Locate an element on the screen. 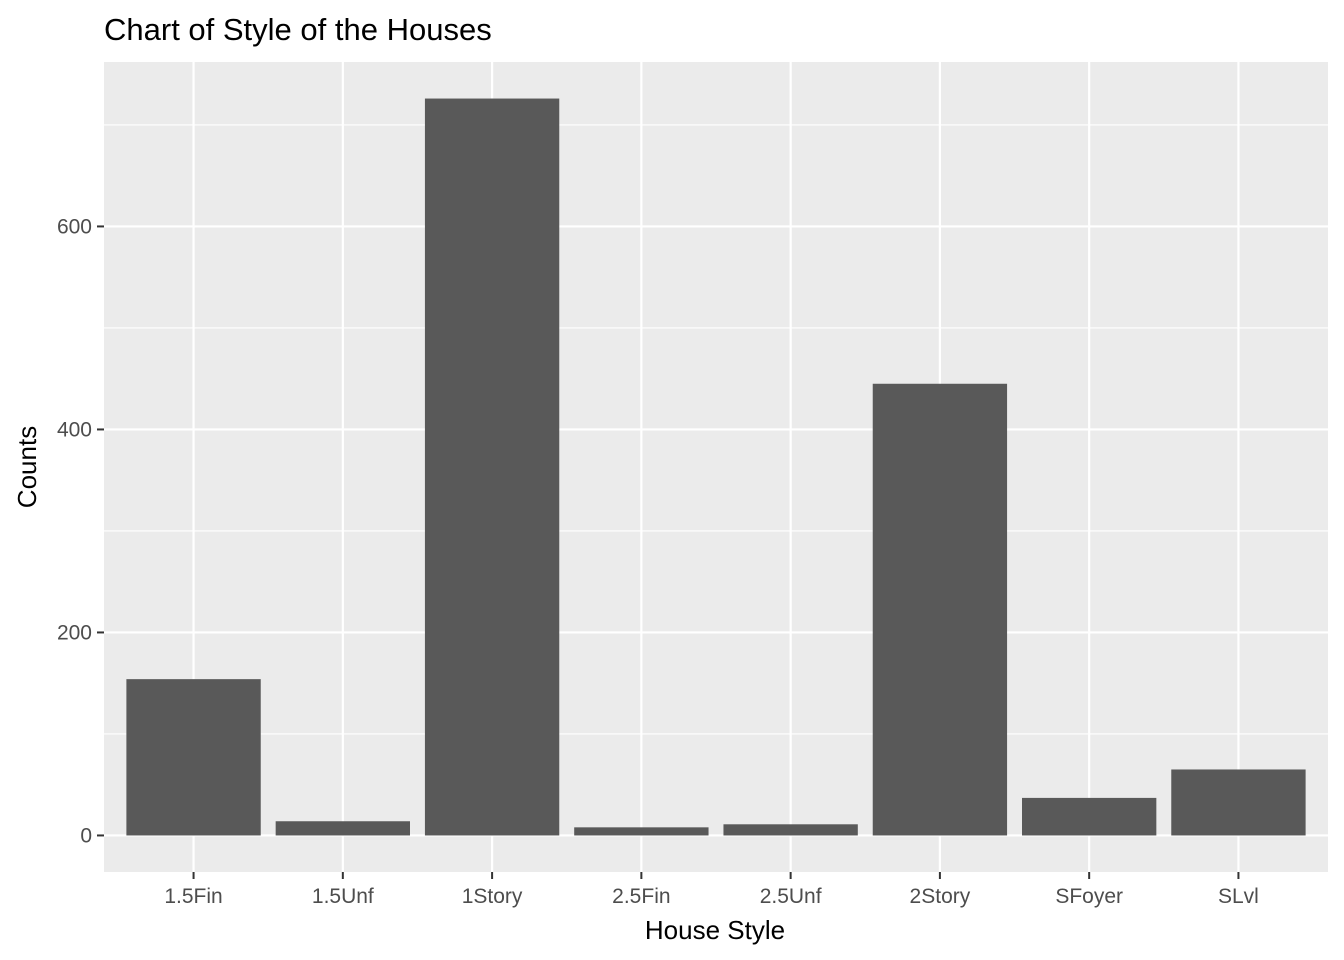  bar-2story is located at coordinates (940, 609).